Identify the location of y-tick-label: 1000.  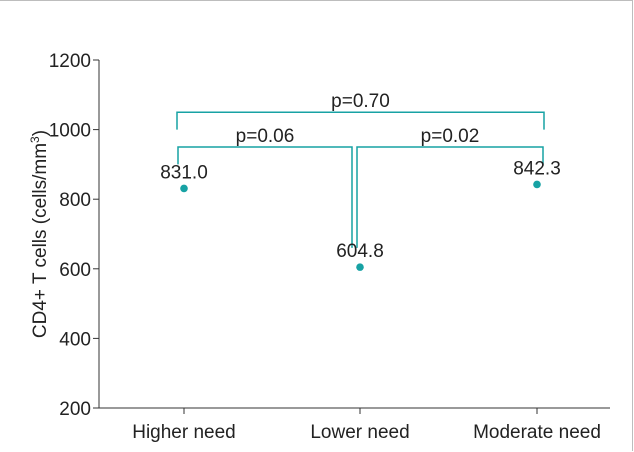
(70, 131).